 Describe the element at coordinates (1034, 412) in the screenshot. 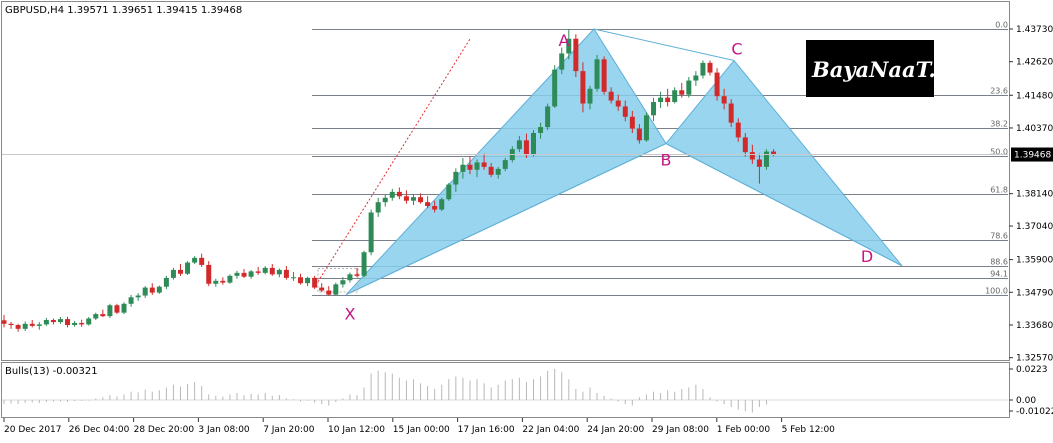

I see `indicator-tick-label: -0.01022` at that location.